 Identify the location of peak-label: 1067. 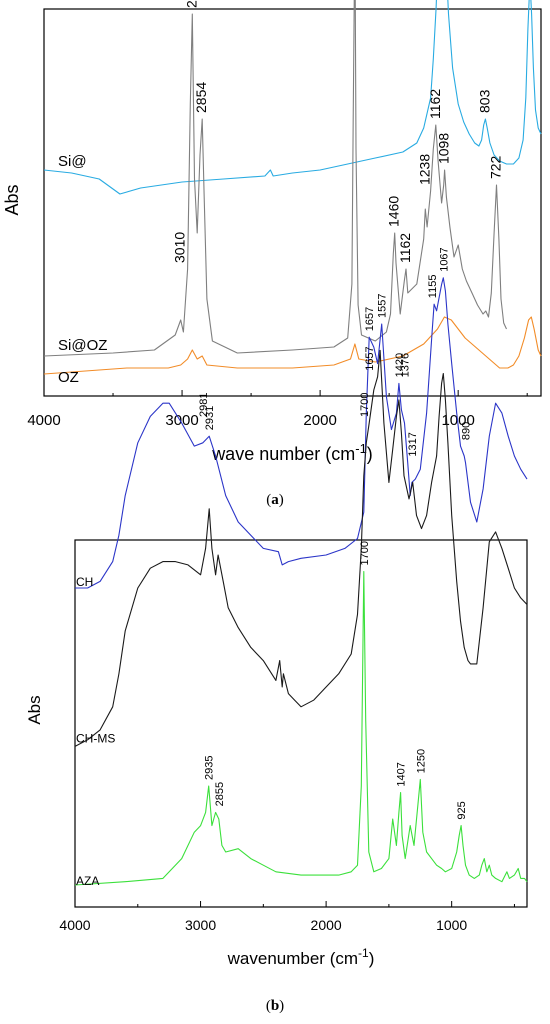
(444, 259).